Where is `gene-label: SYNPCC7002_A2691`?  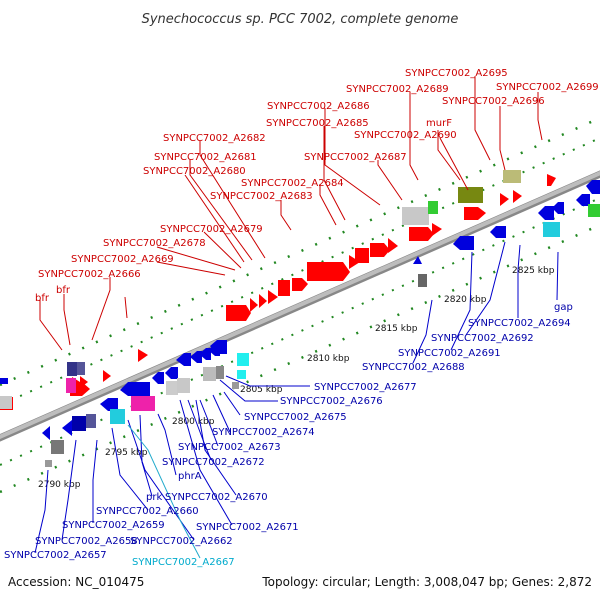 gene-label: SYNPCC7002_A2691 is located at coordinates (449, 353).